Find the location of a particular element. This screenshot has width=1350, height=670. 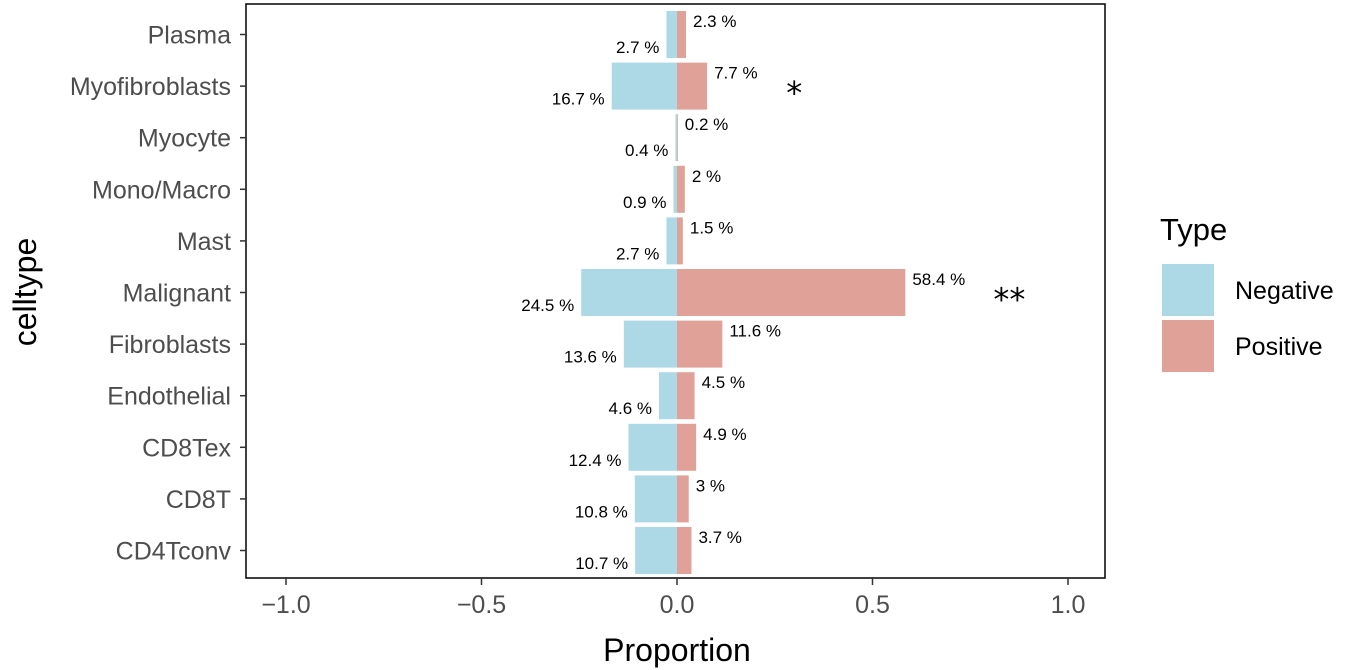

legend-title: Type is located at coordinates (1193, 229).